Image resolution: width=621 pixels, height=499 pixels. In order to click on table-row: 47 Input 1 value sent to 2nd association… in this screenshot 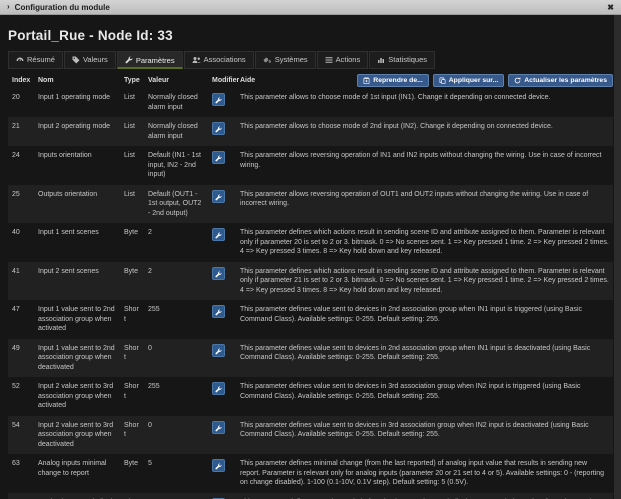, I will do `click(310, 319)`.